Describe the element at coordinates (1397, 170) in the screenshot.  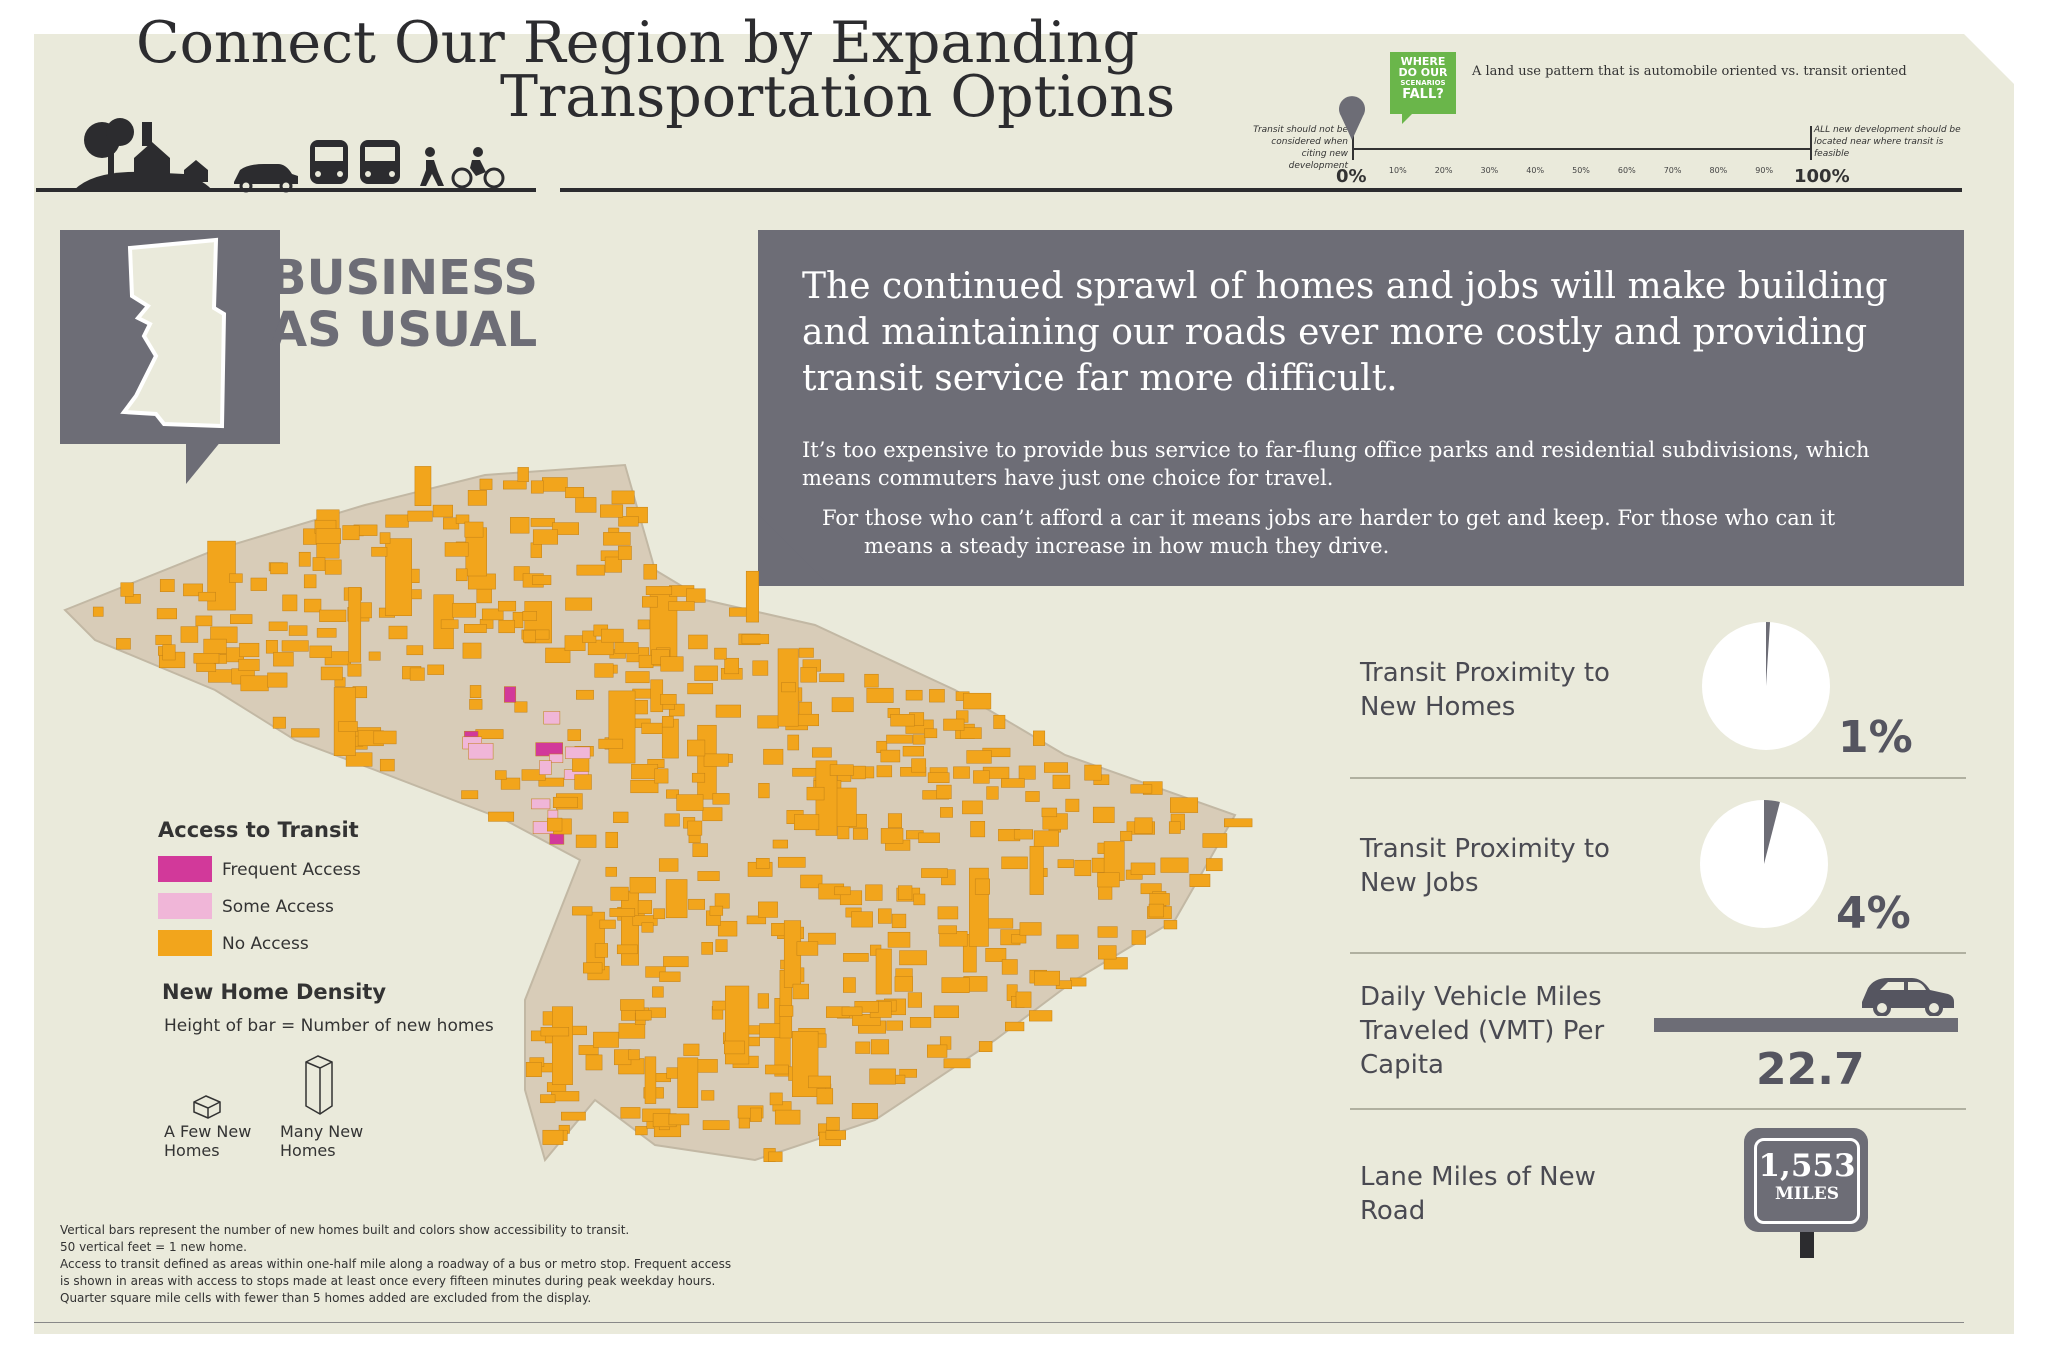
I see `scale-tick-label: 10%` at that location.